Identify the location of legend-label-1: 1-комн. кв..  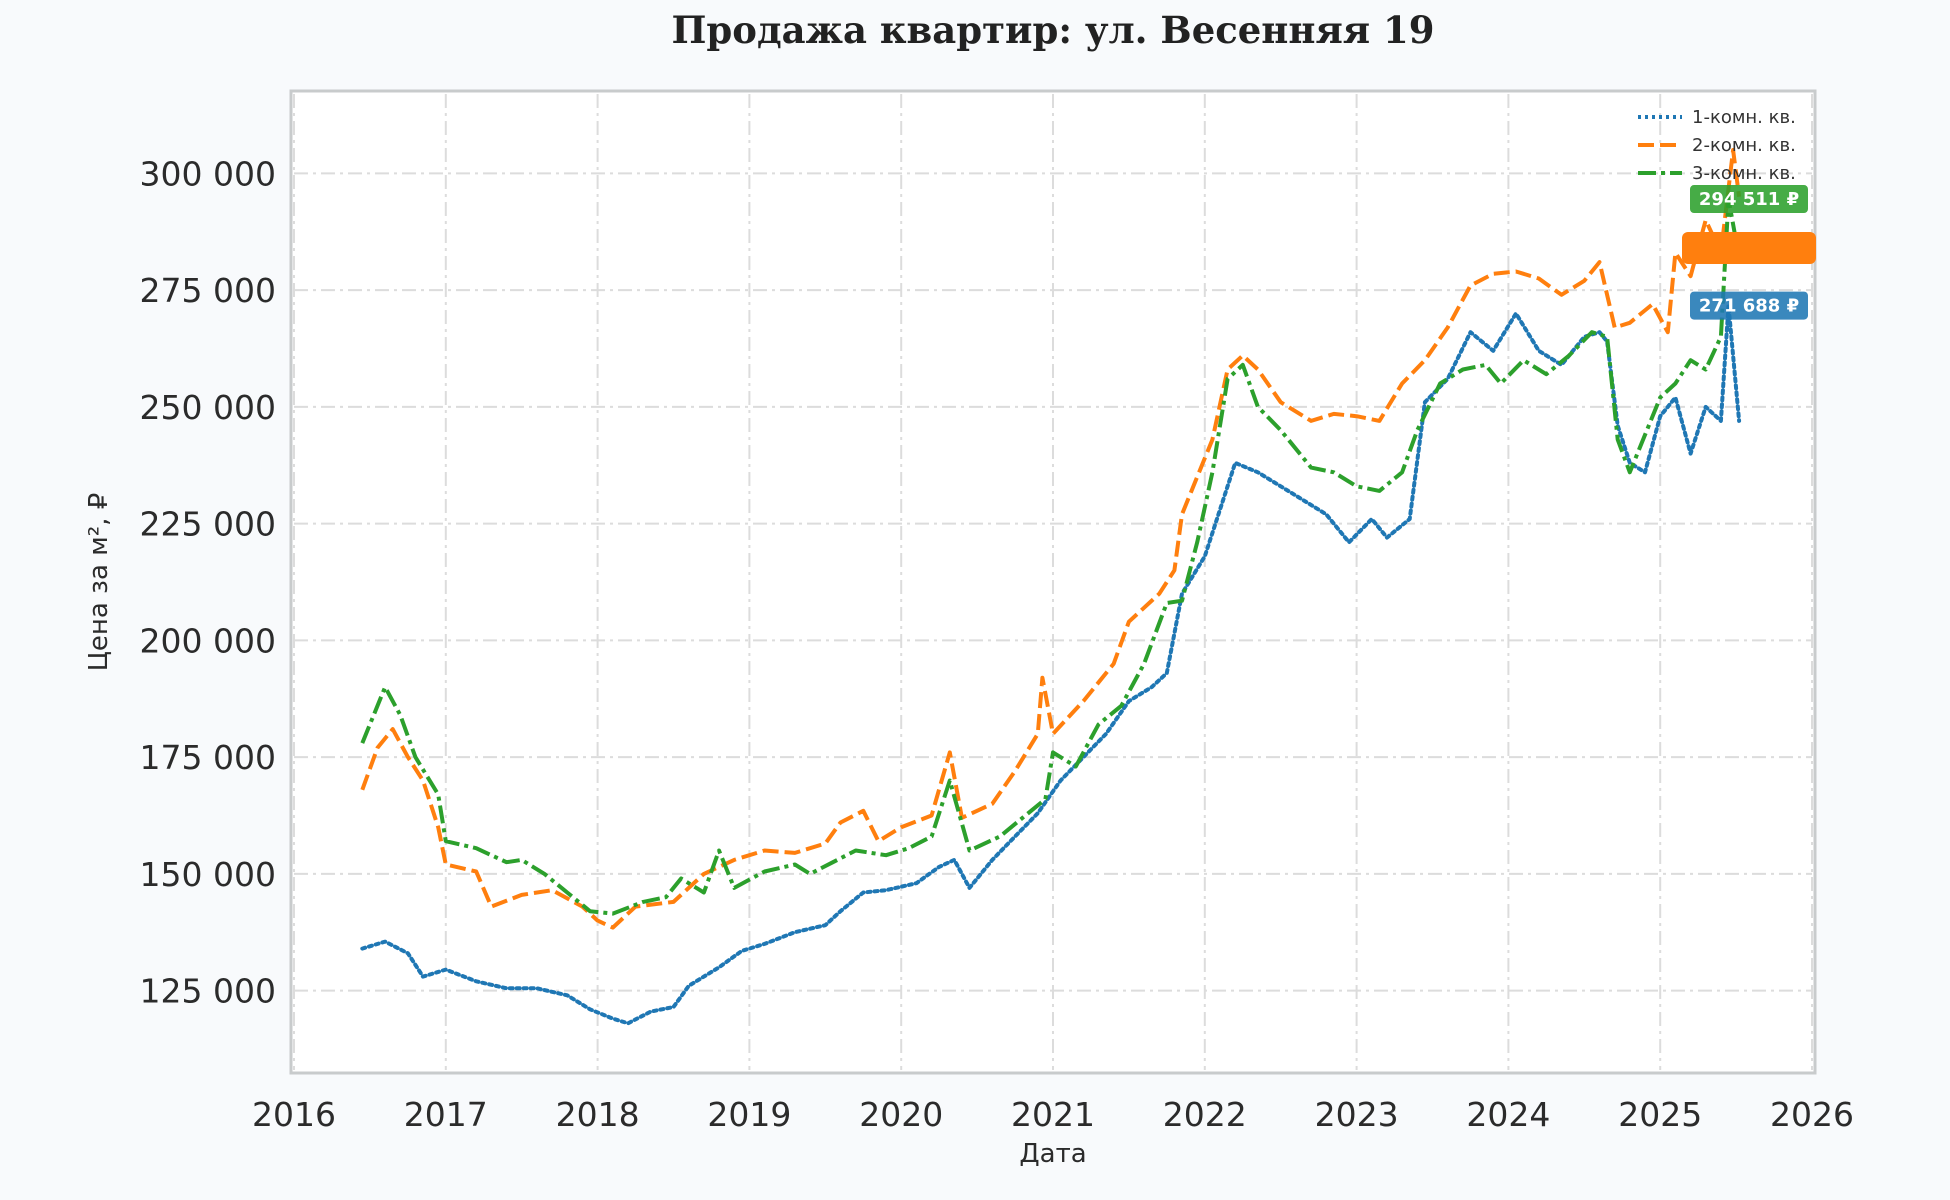
(1744, 117).